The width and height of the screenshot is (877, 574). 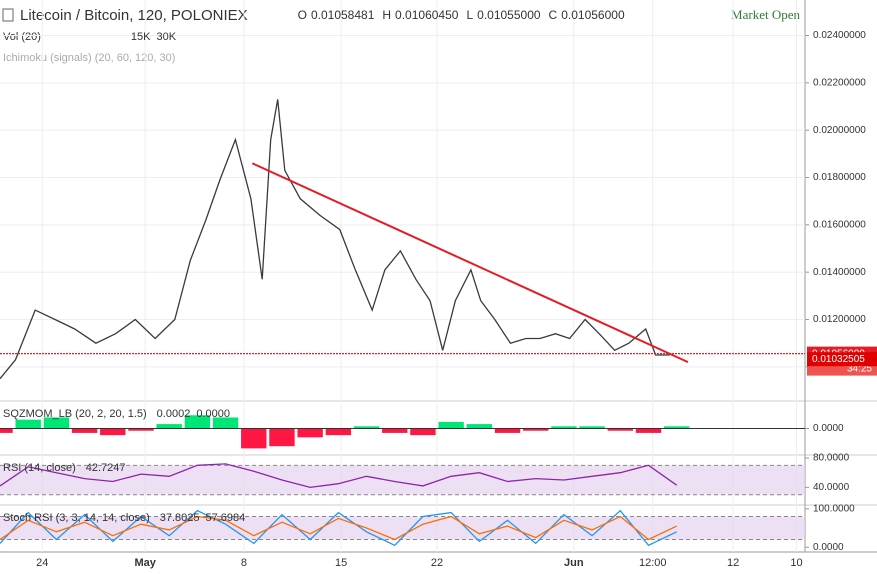 I want to click on y-tick-label: 0.01800000, so click(x=839, y=177).